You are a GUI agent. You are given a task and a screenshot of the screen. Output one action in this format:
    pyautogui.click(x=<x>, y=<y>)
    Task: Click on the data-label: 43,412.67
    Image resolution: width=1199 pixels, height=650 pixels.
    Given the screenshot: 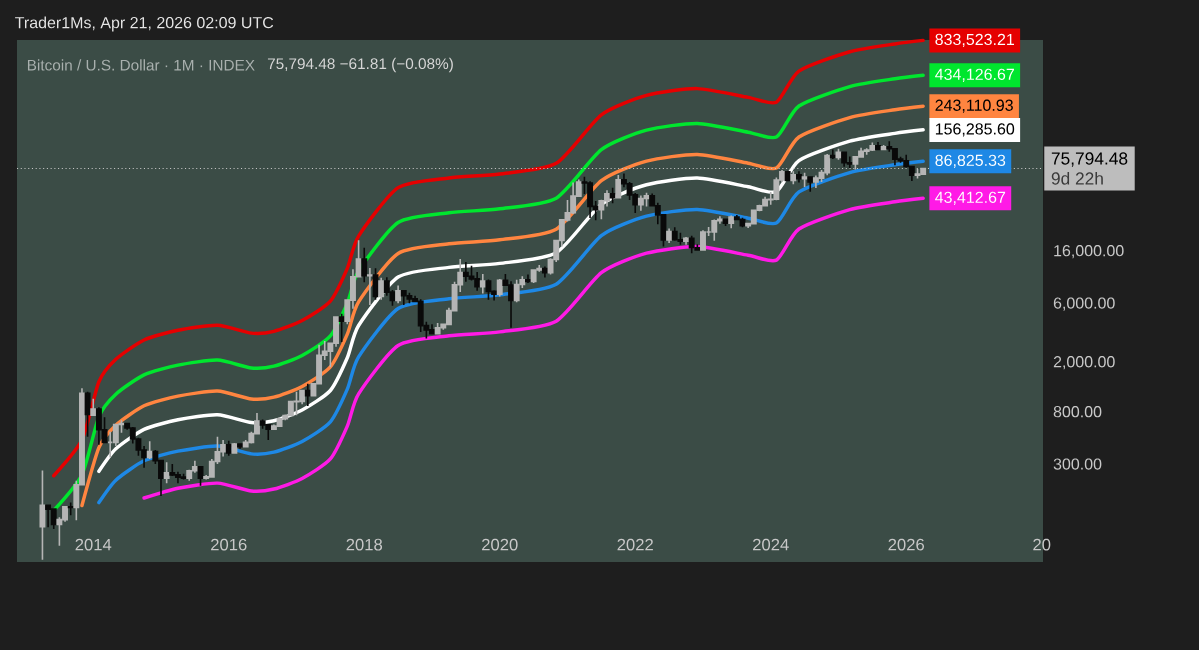 What is the action you would take?
    pyautogui.click(x=970, y=198)
    